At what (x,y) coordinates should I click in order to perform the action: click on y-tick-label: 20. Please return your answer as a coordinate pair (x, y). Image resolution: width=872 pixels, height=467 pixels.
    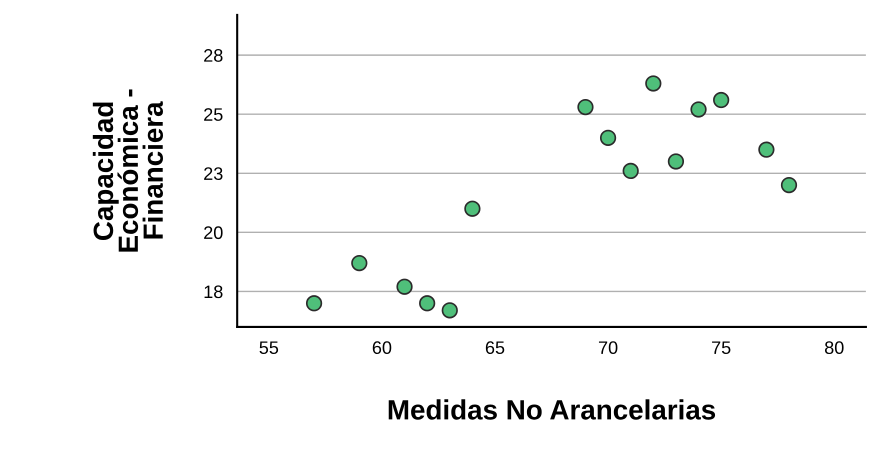
    Looking at the image, I should click on (213, 233).